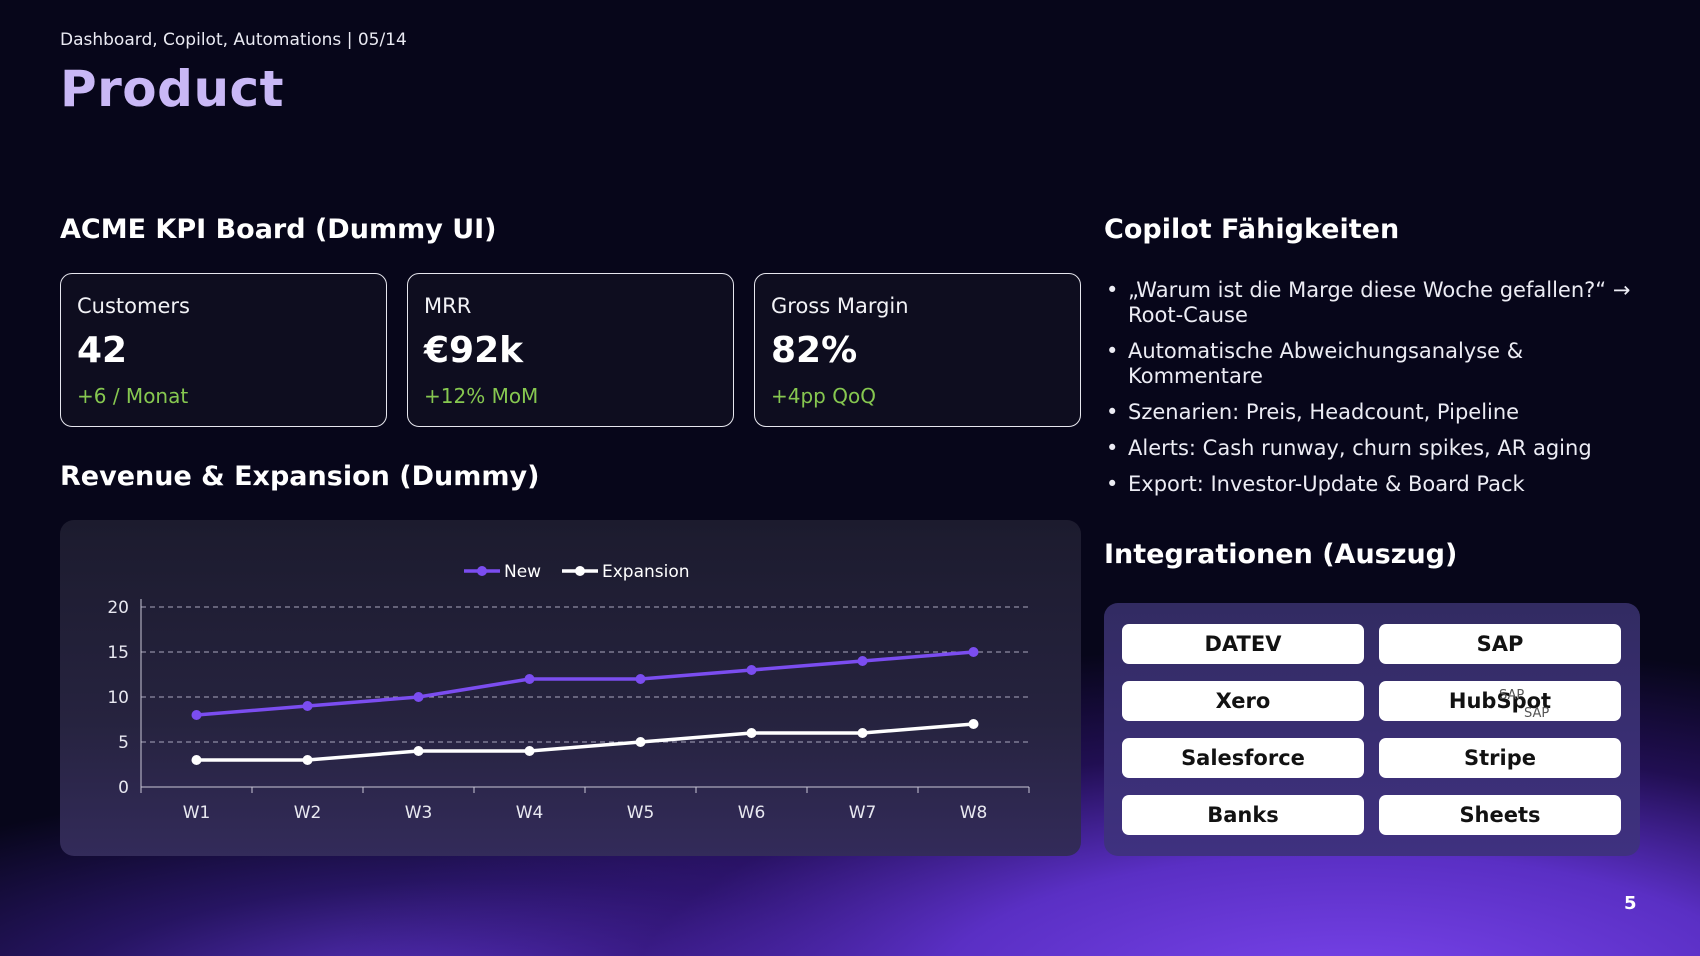  I want to click on series-line-new, so click(585, 683).